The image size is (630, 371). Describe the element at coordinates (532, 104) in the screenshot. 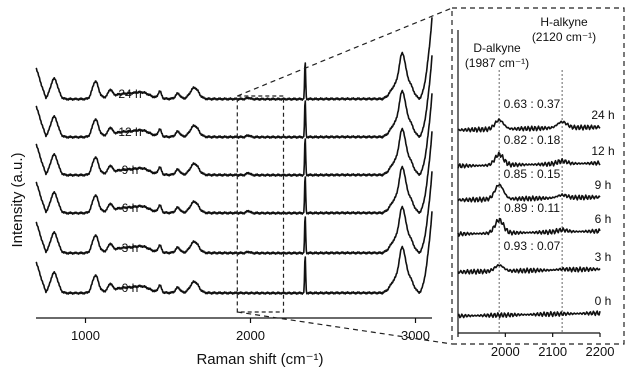

I see `zoom-ratio-label: 0.63 : 0.37` at that location.